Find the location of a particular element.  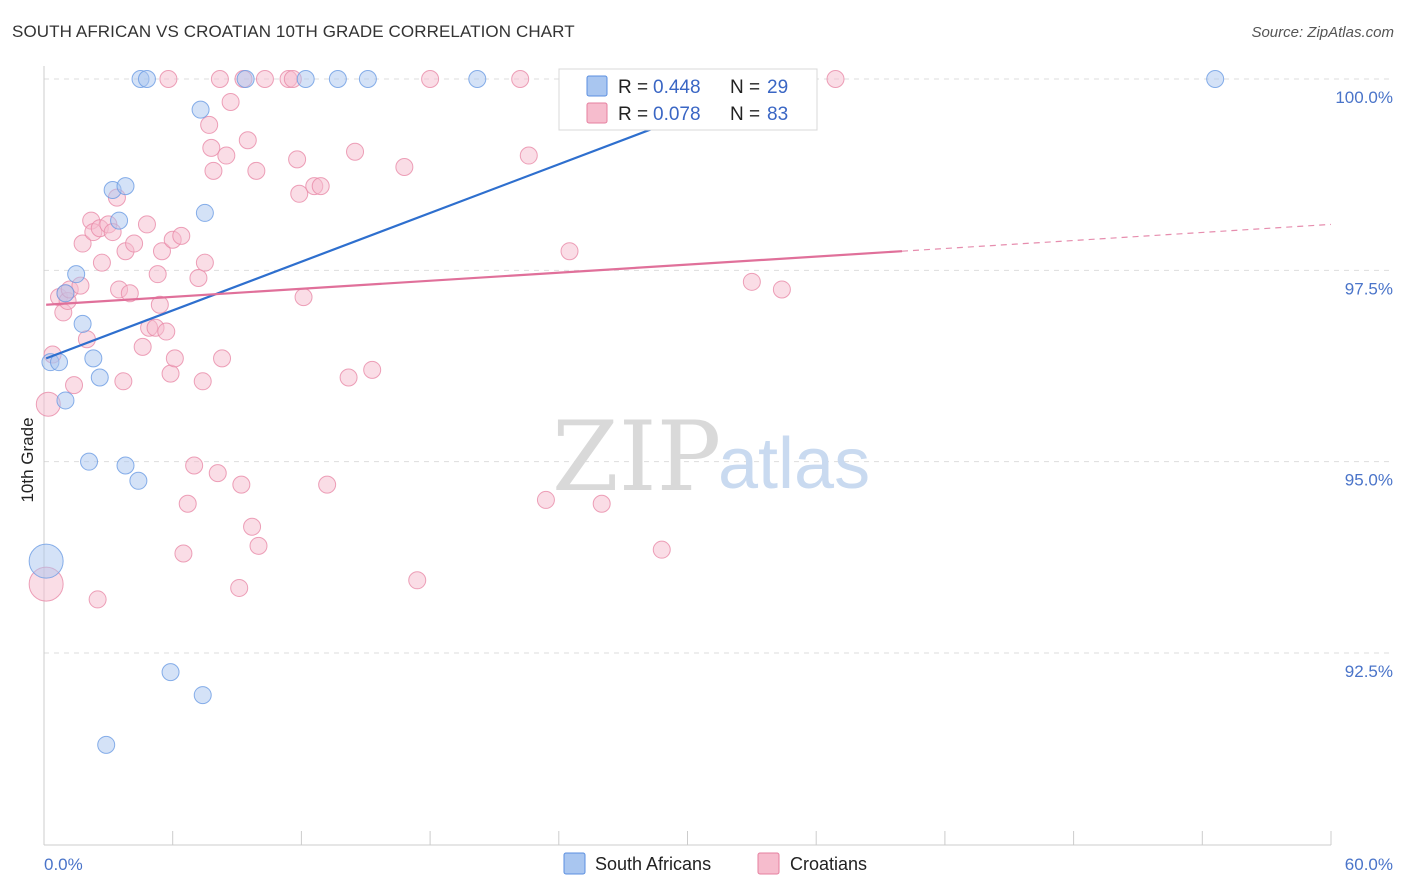

watermark: ZIP atlas is located at coordinates (711, 457).